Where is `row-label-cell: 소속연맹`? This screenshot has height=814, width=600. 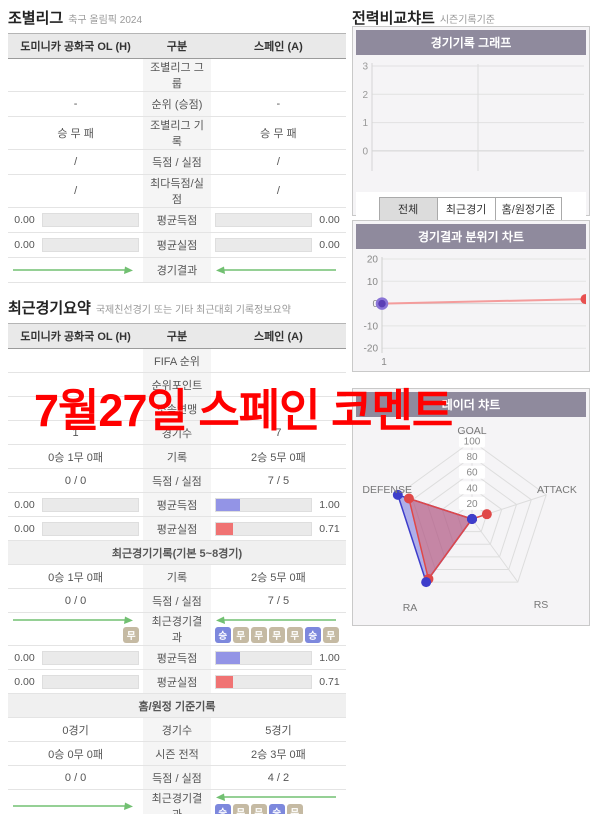
row-label-cell: 소속연맹 is located at coordinates (177, 408).